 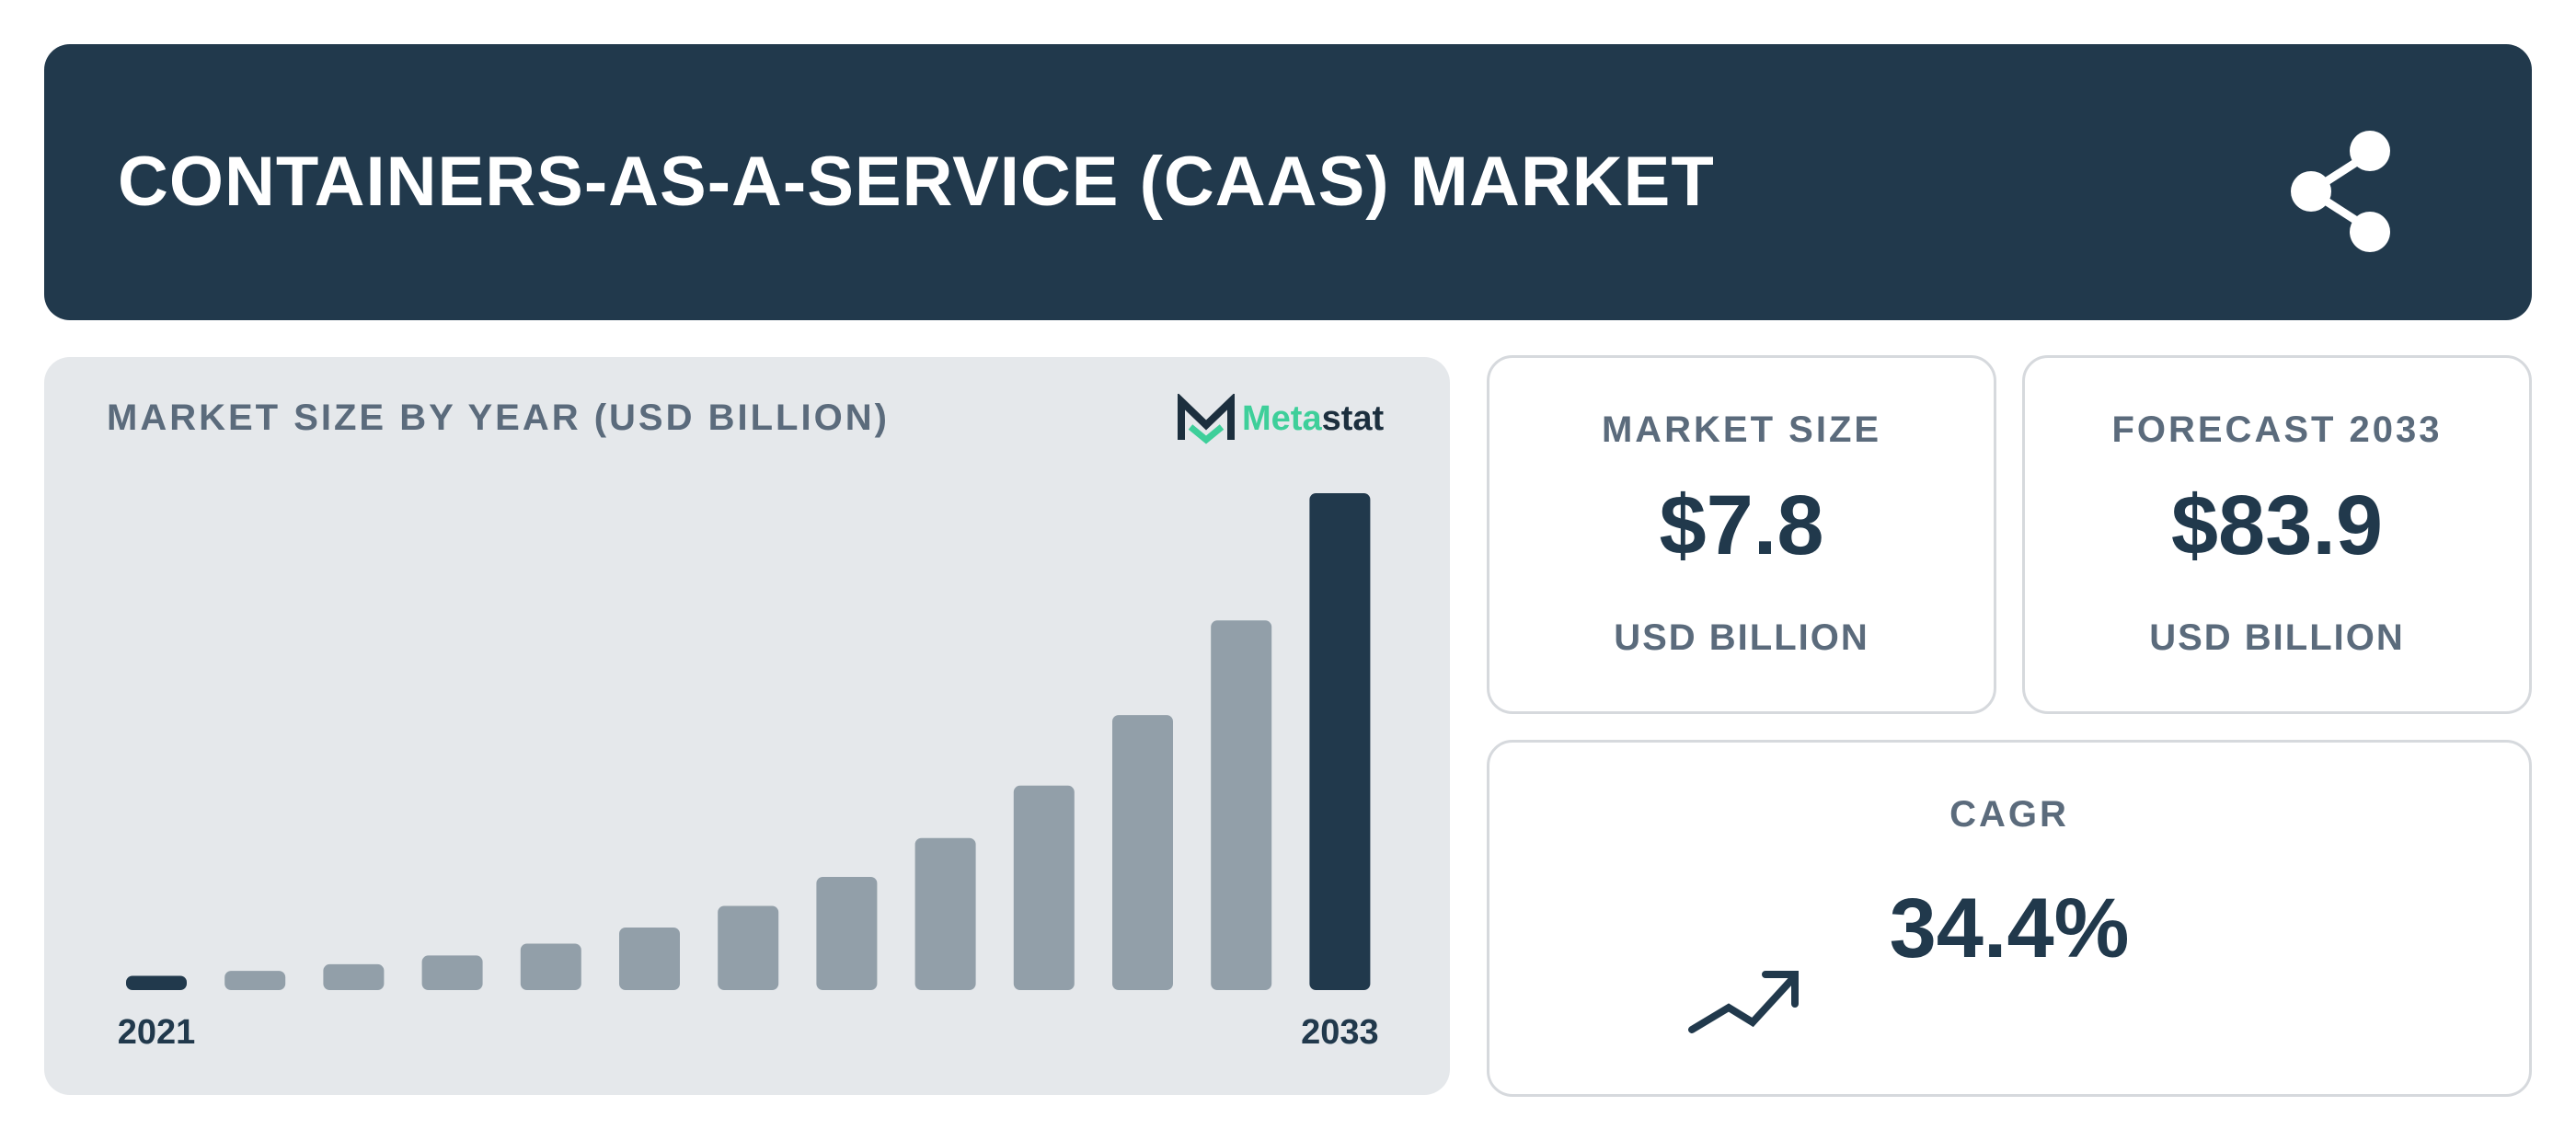 I want to click on market-size-unit: USD BILLION, so click(x=1741, y=637).